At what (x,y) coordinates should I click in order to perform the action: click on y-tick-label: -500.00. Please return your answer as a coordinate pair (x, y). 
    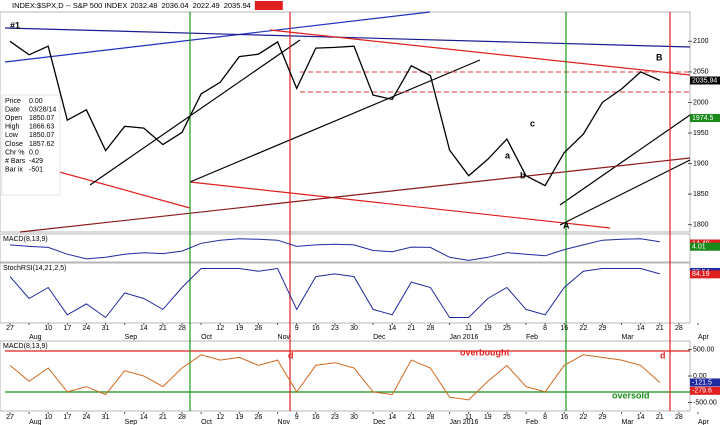
    Looking at the image, I should click on (705, 402).